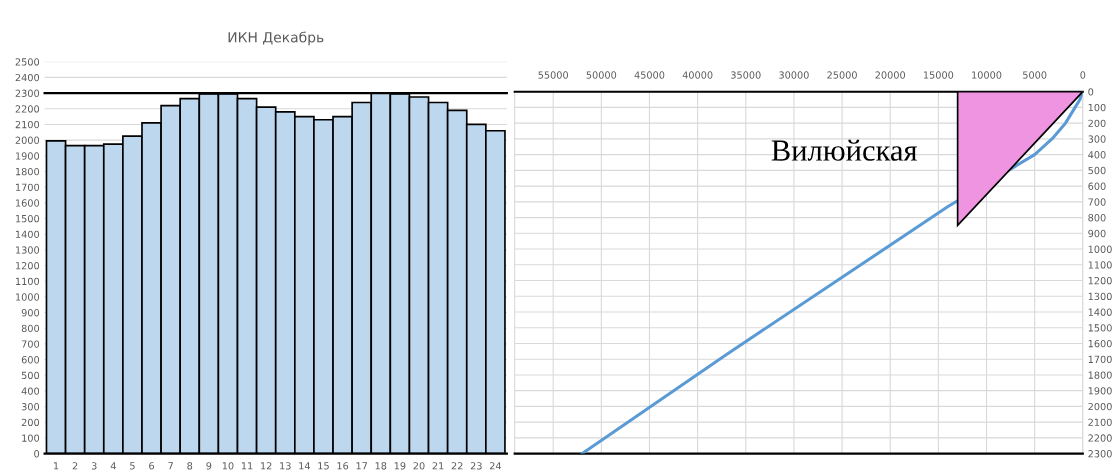 Image resolution: width=1114 pixels, height=475 pixels. I want to click on x-tick-label: 20000, so click(890, 75).